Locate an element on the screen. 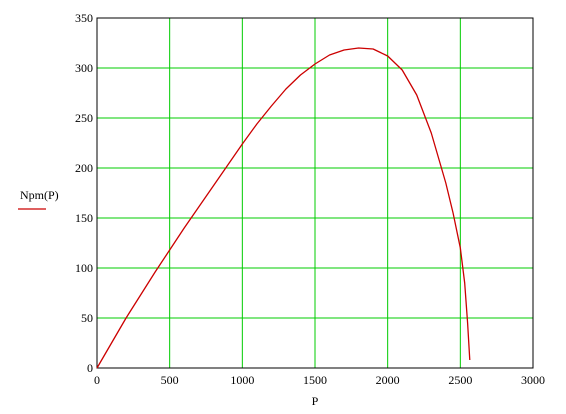  x-axis-ticks: 0 500 1000 1500 2000 2500 3000 is located at coordinates (319, 380).